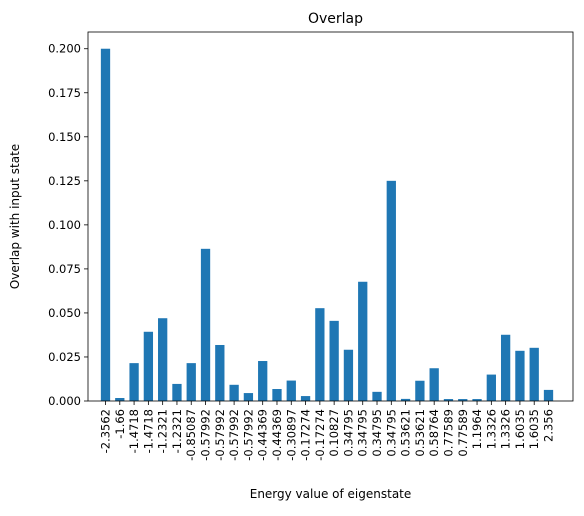 Image resolution: width=584 pixels, height=516 pixels. I want to click on y-tick-label-3: 0.075, so click(64, 269).